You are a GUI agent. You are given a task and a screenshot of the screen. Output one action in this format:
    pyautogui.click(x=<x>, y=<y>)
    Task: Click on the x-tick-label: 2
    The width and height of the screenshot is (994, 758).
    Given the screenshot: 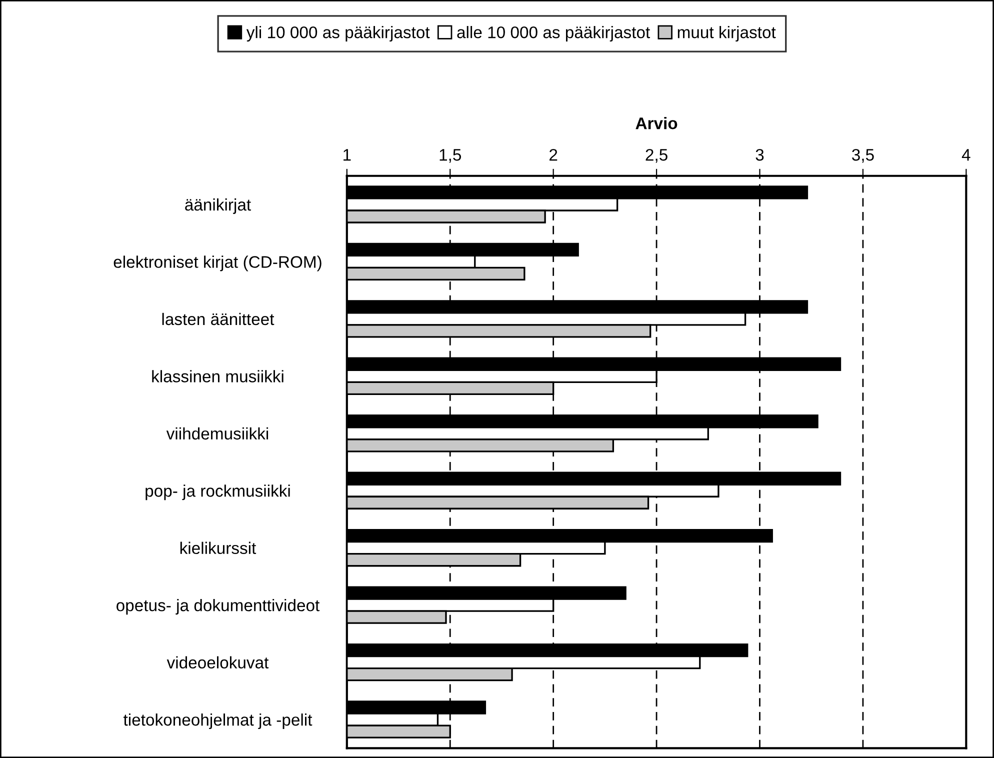 What is the action you would take?
    pyautogui.click(x=554, y=154)
    